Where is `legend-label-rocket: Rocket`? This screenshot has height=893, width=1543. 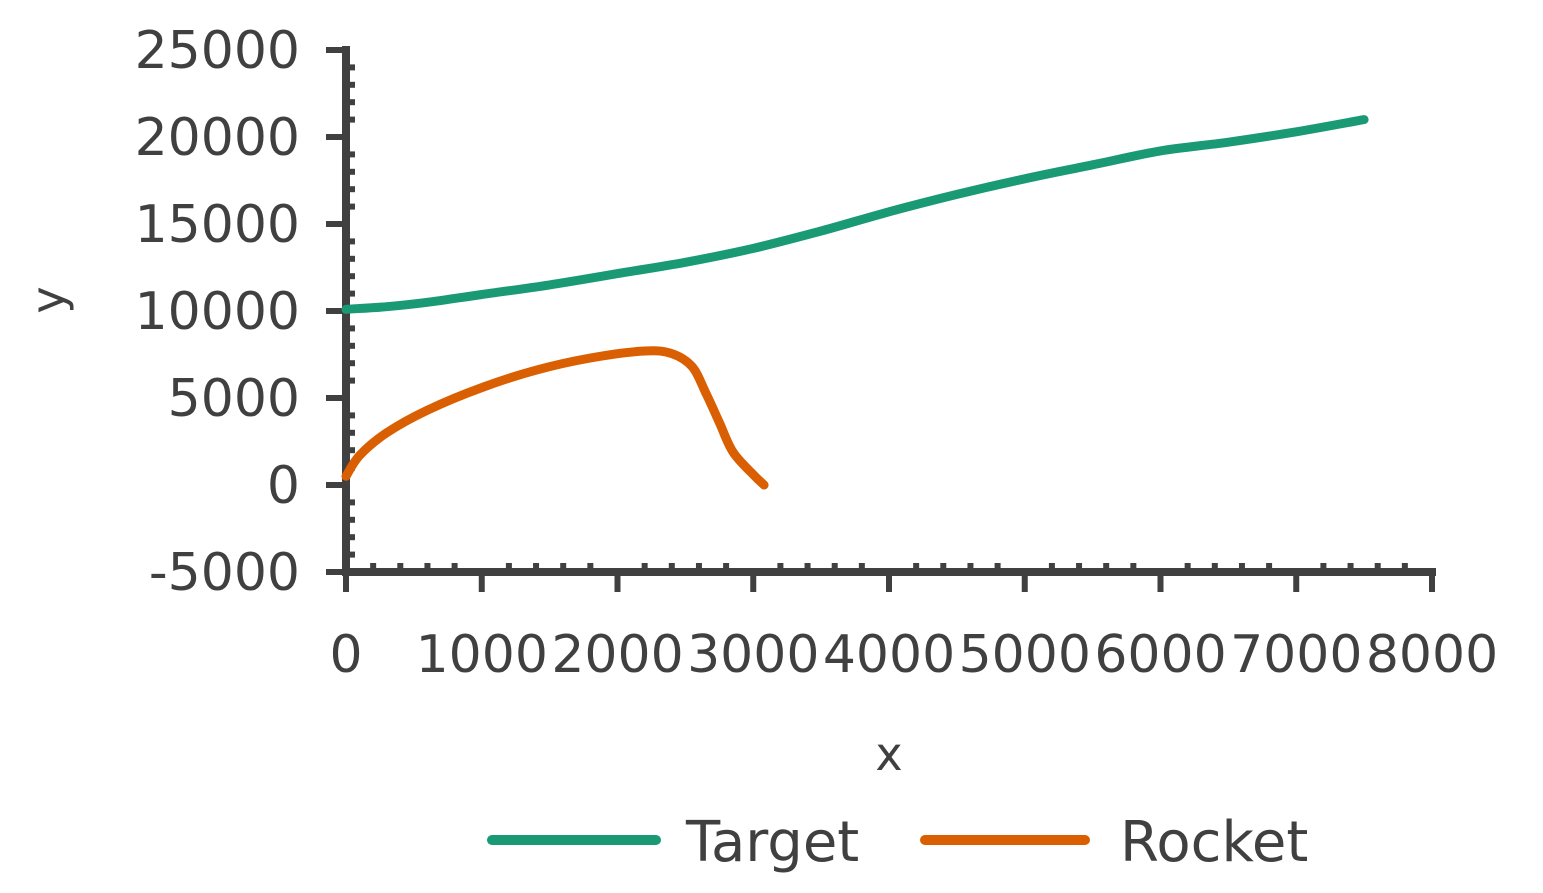
legend-label-rocket: Rocket is located at coordinates (1214, 842).